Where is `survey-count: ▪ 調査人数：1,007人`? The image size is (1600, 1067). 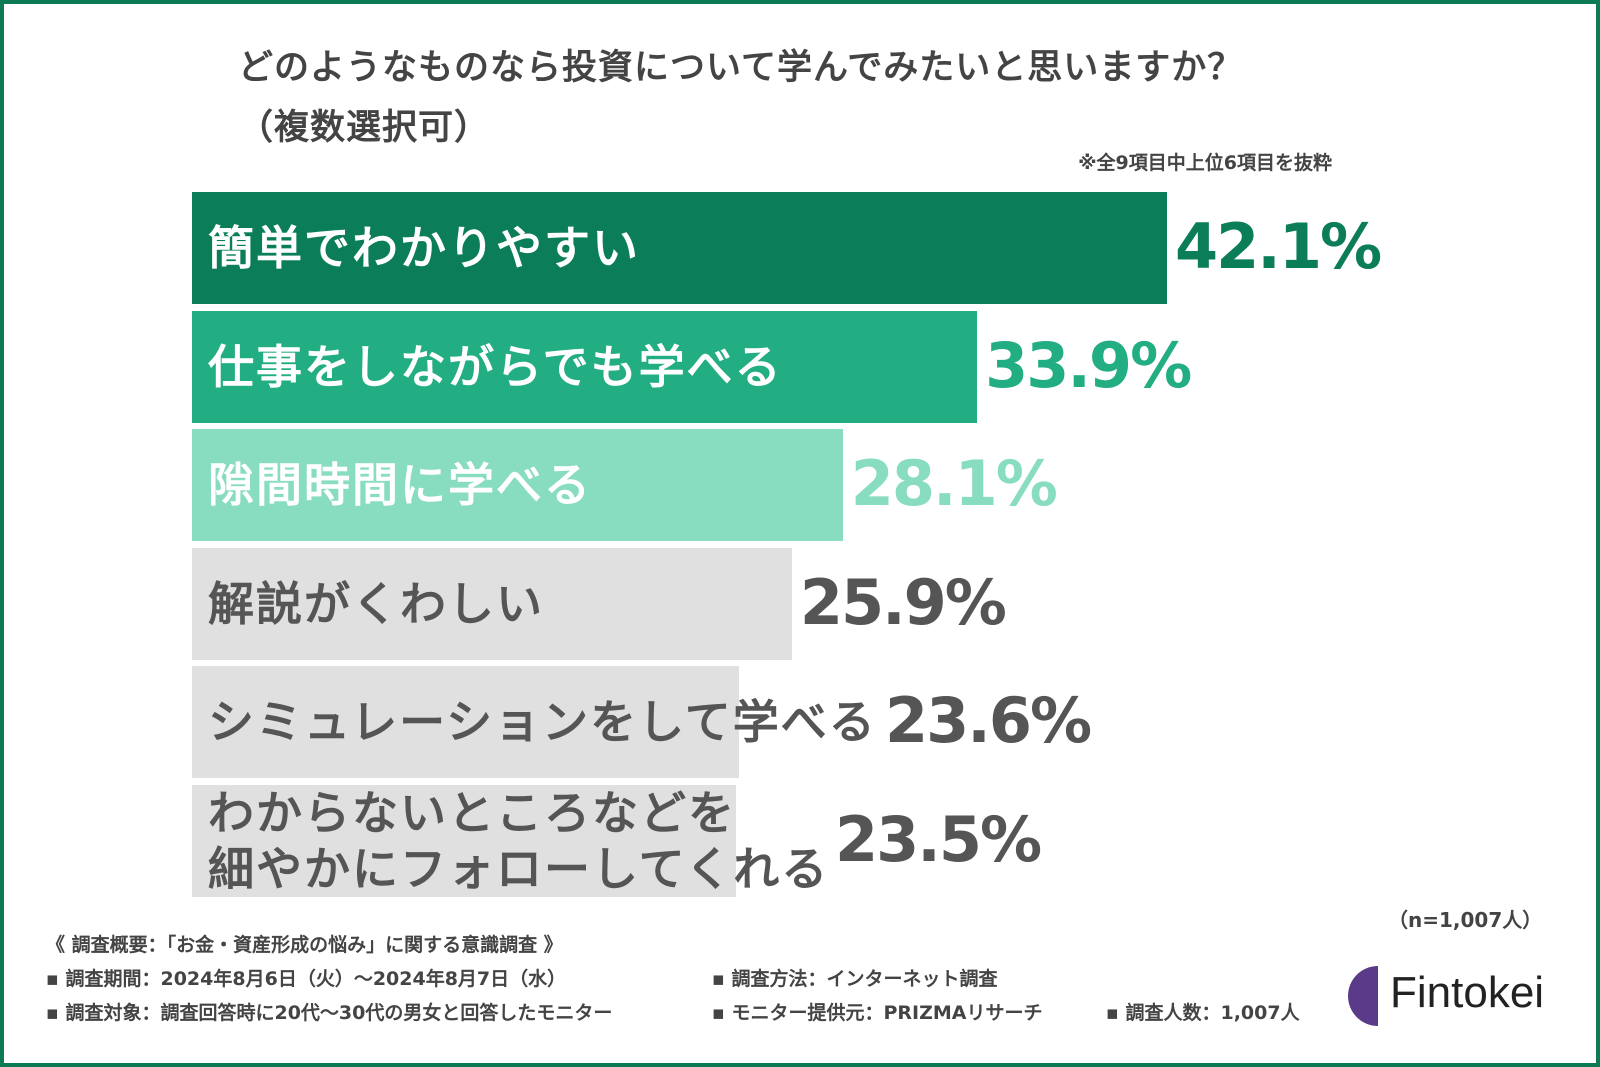
survey-count: ▪ 調査人数：1,007人 is located at coordinates (1203, 1013).